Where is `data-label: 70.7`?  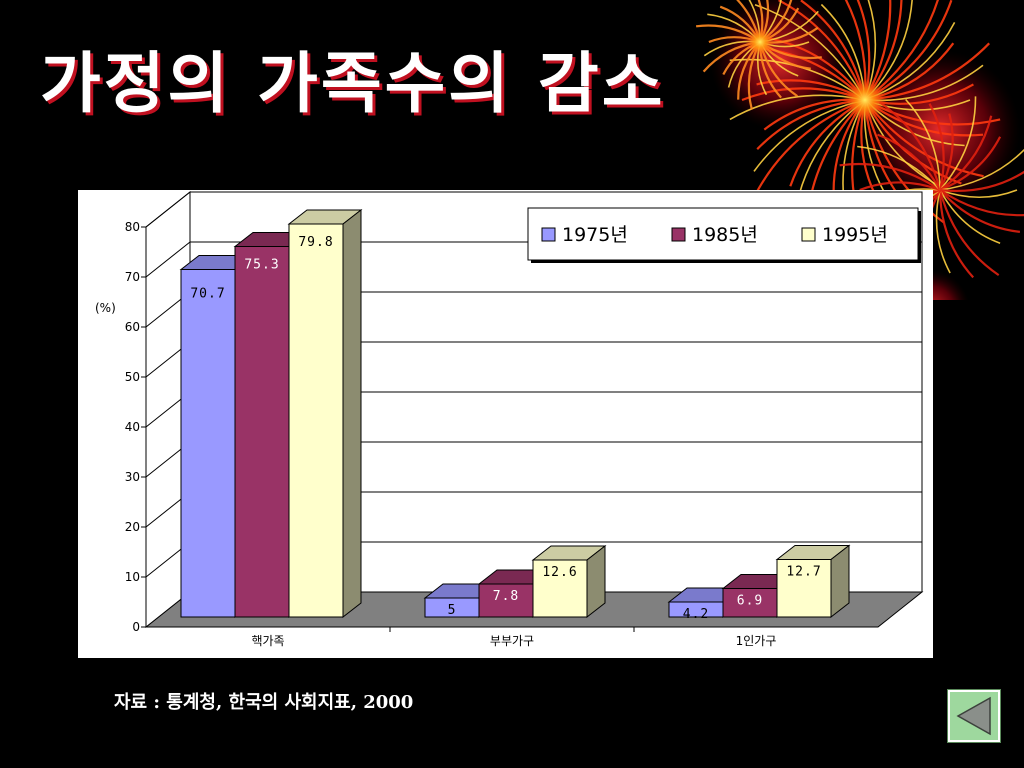
data-label: 70.7 is located at coordinates (207, 294).